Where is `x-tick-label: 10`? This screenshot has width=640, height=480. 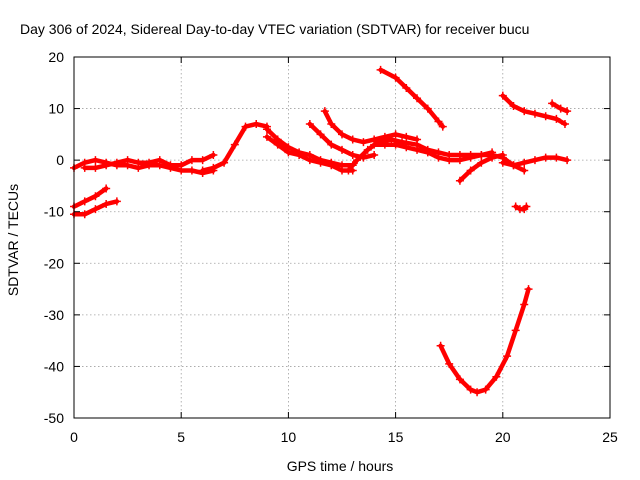
x-tick-label: 10 is located at coordinates (289, 437).